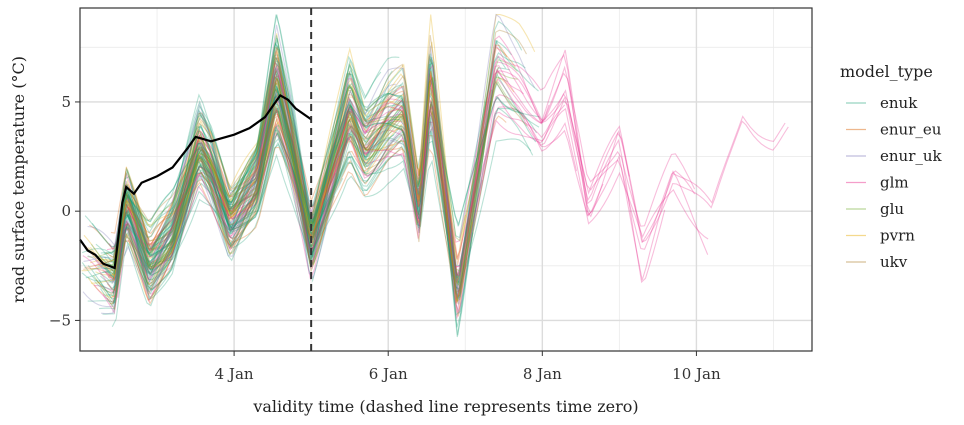 This screenshot has width=964, height=425. I want to click on series-line-glu, so click(257, 183).